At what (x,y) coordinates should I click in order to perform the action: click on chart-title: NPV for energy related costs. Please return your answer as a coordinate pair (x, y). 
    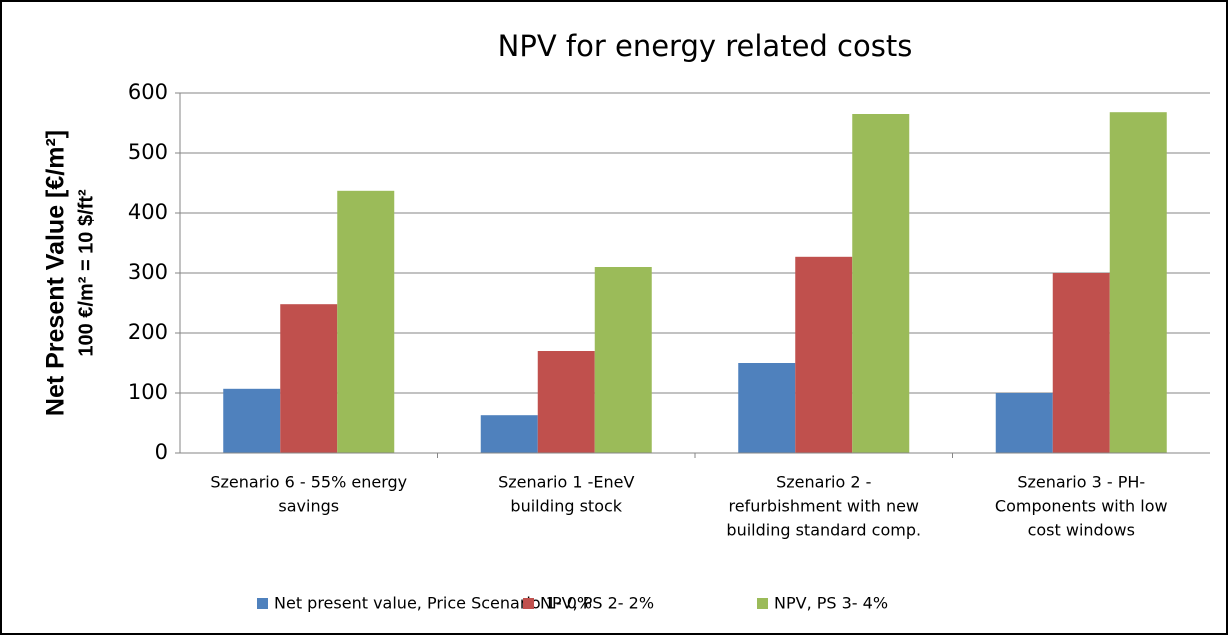
    Looking at the image, I should click on (705, 46).